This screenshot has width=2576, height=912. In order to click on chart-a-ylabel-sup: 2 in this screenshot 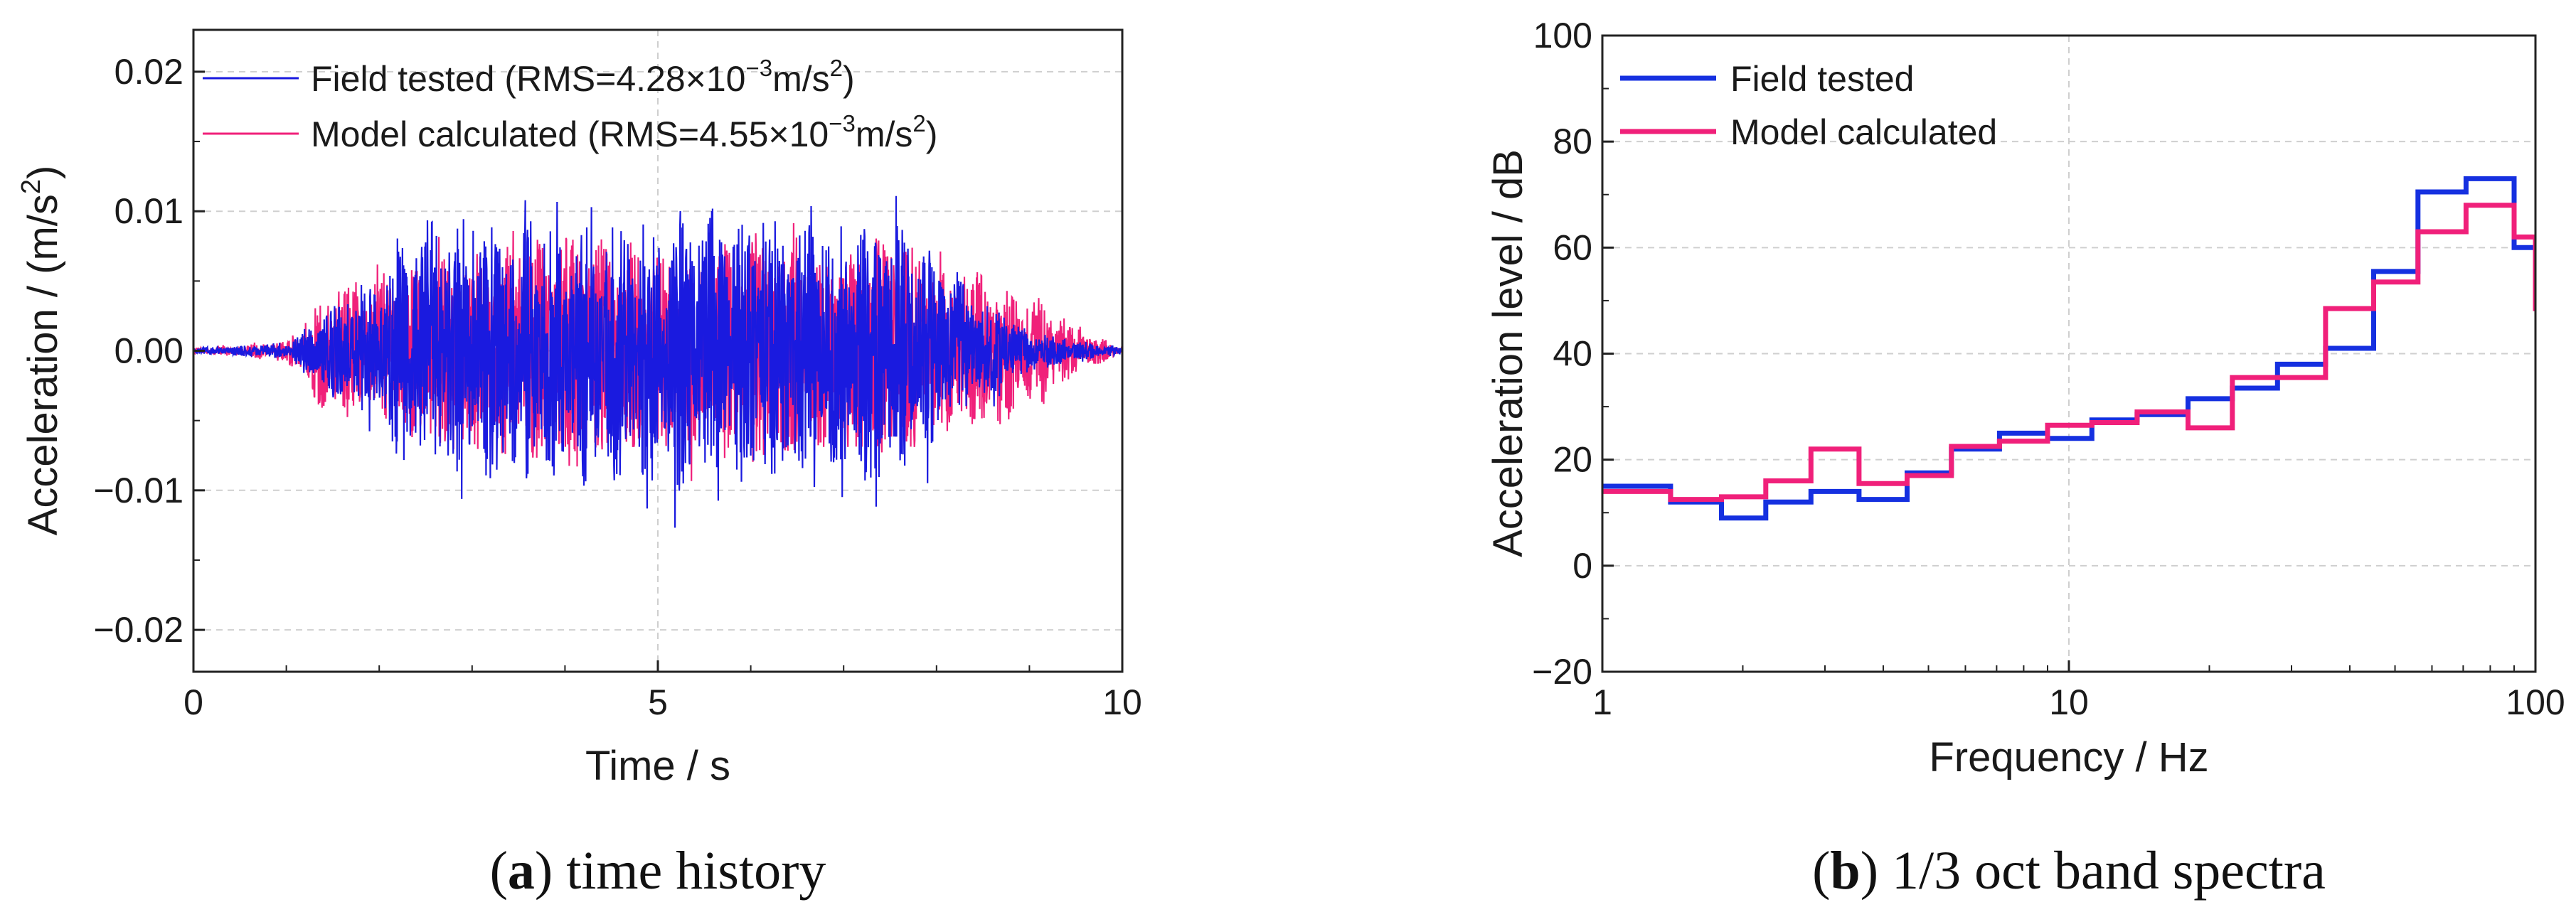, I will do `click(31, 186)`.